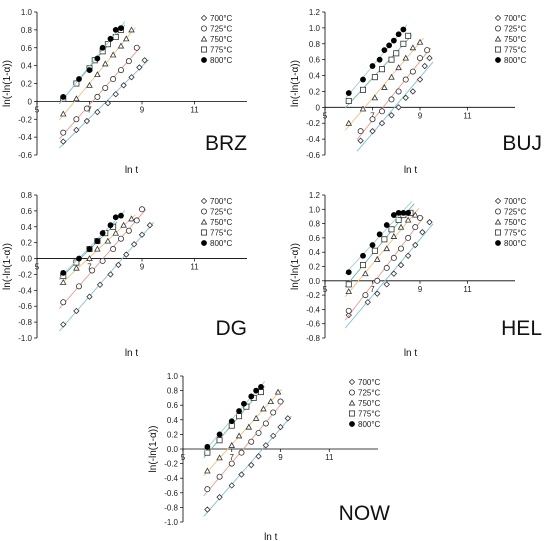  I want to click on series-square, so click(378, 70).